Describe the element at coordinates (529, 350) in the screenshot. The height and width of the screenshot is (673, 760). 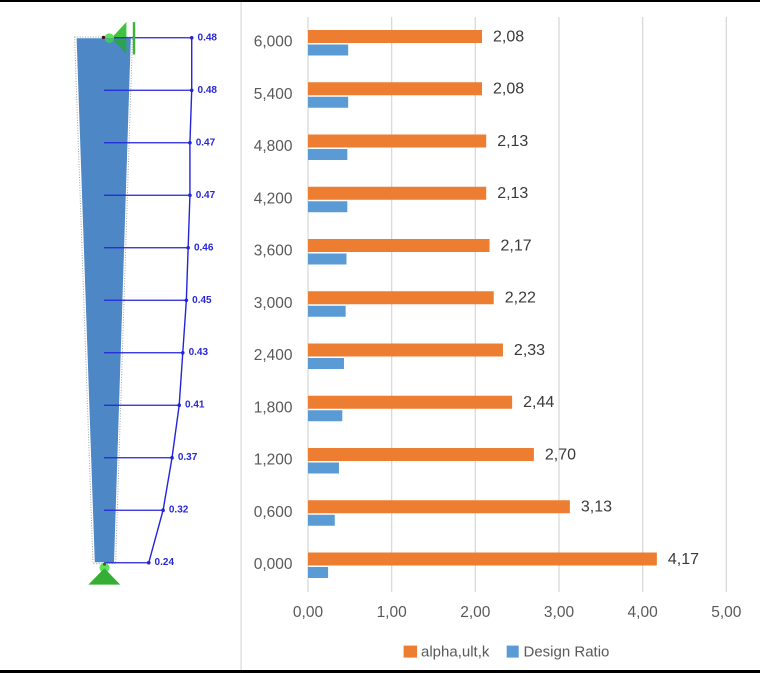
I see `svg-text: 2,33` at that location.